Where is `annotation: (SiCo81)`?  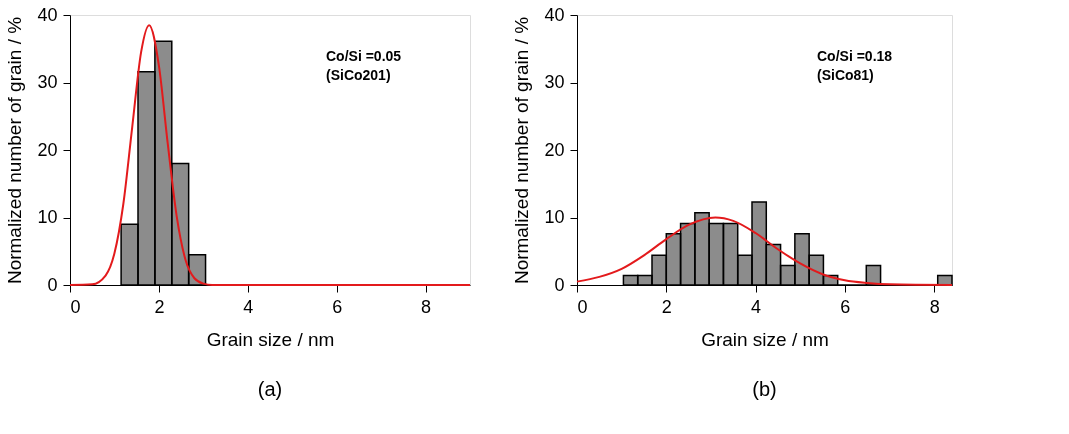 annotation: (SiCo81) is located at coordinates (845, 75).